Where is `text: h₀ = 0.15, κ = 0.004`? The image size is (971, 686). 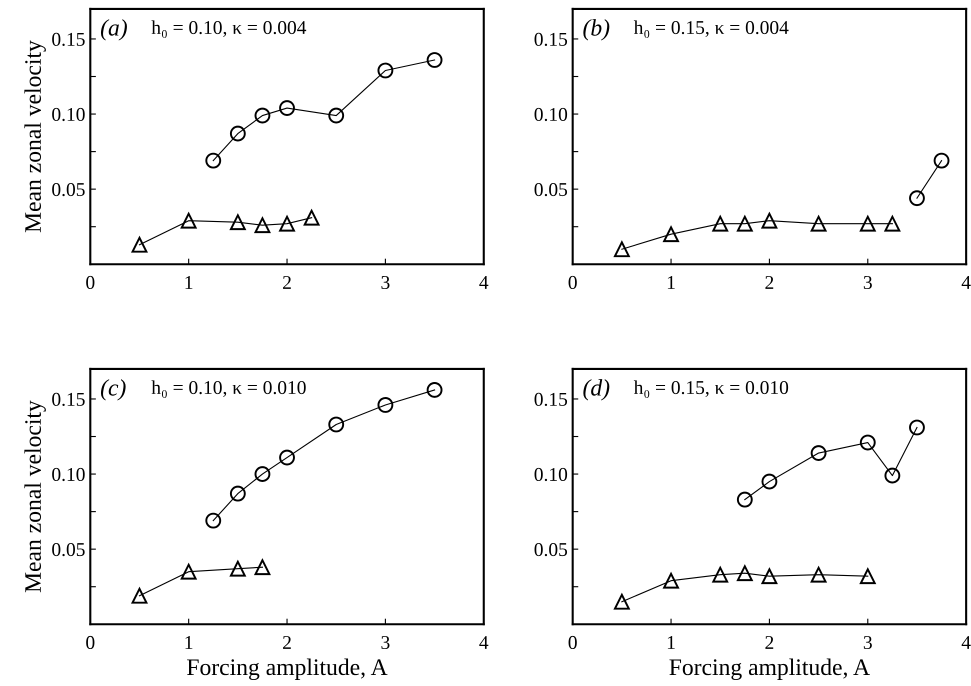
text: h₀ = 0.15, κ = 0.004 is located at coordinates (711, 29).